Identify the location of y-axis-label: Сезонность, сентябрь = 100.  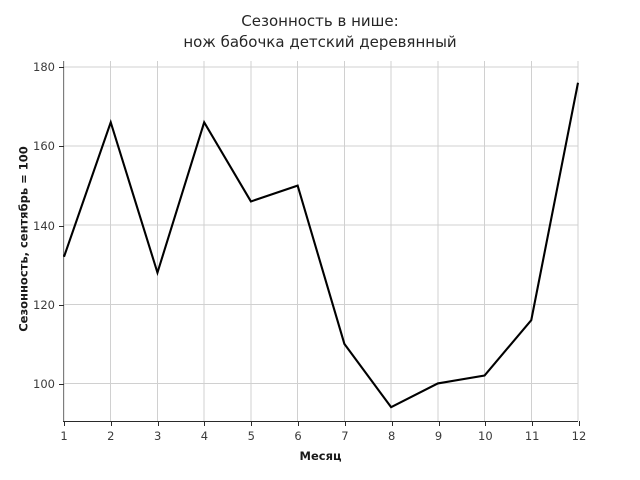
(23, 239).